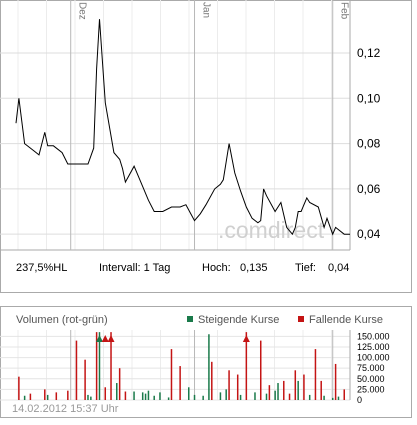 The image size is (417, 425). What do you see at coordinates (373, 347) in the screenshot?
I see `y-tick-label: 125.000` at bounding box center [373, 347].